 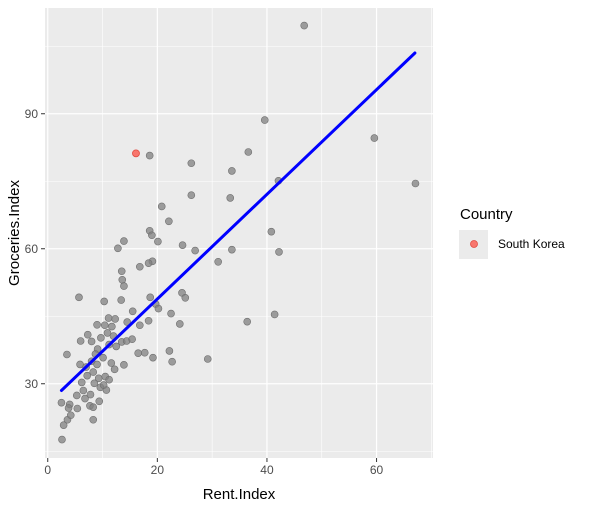 I want to click on legend-label-south-korea: South Korea, so click(x=531, y=244).